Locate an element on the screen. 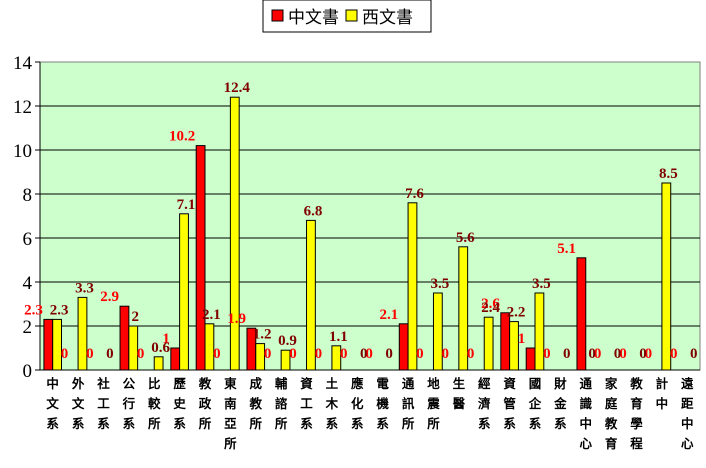 This screenshot has width=706, height=468. x-tick-label: 教政所 is located at coordinates (205, 403).